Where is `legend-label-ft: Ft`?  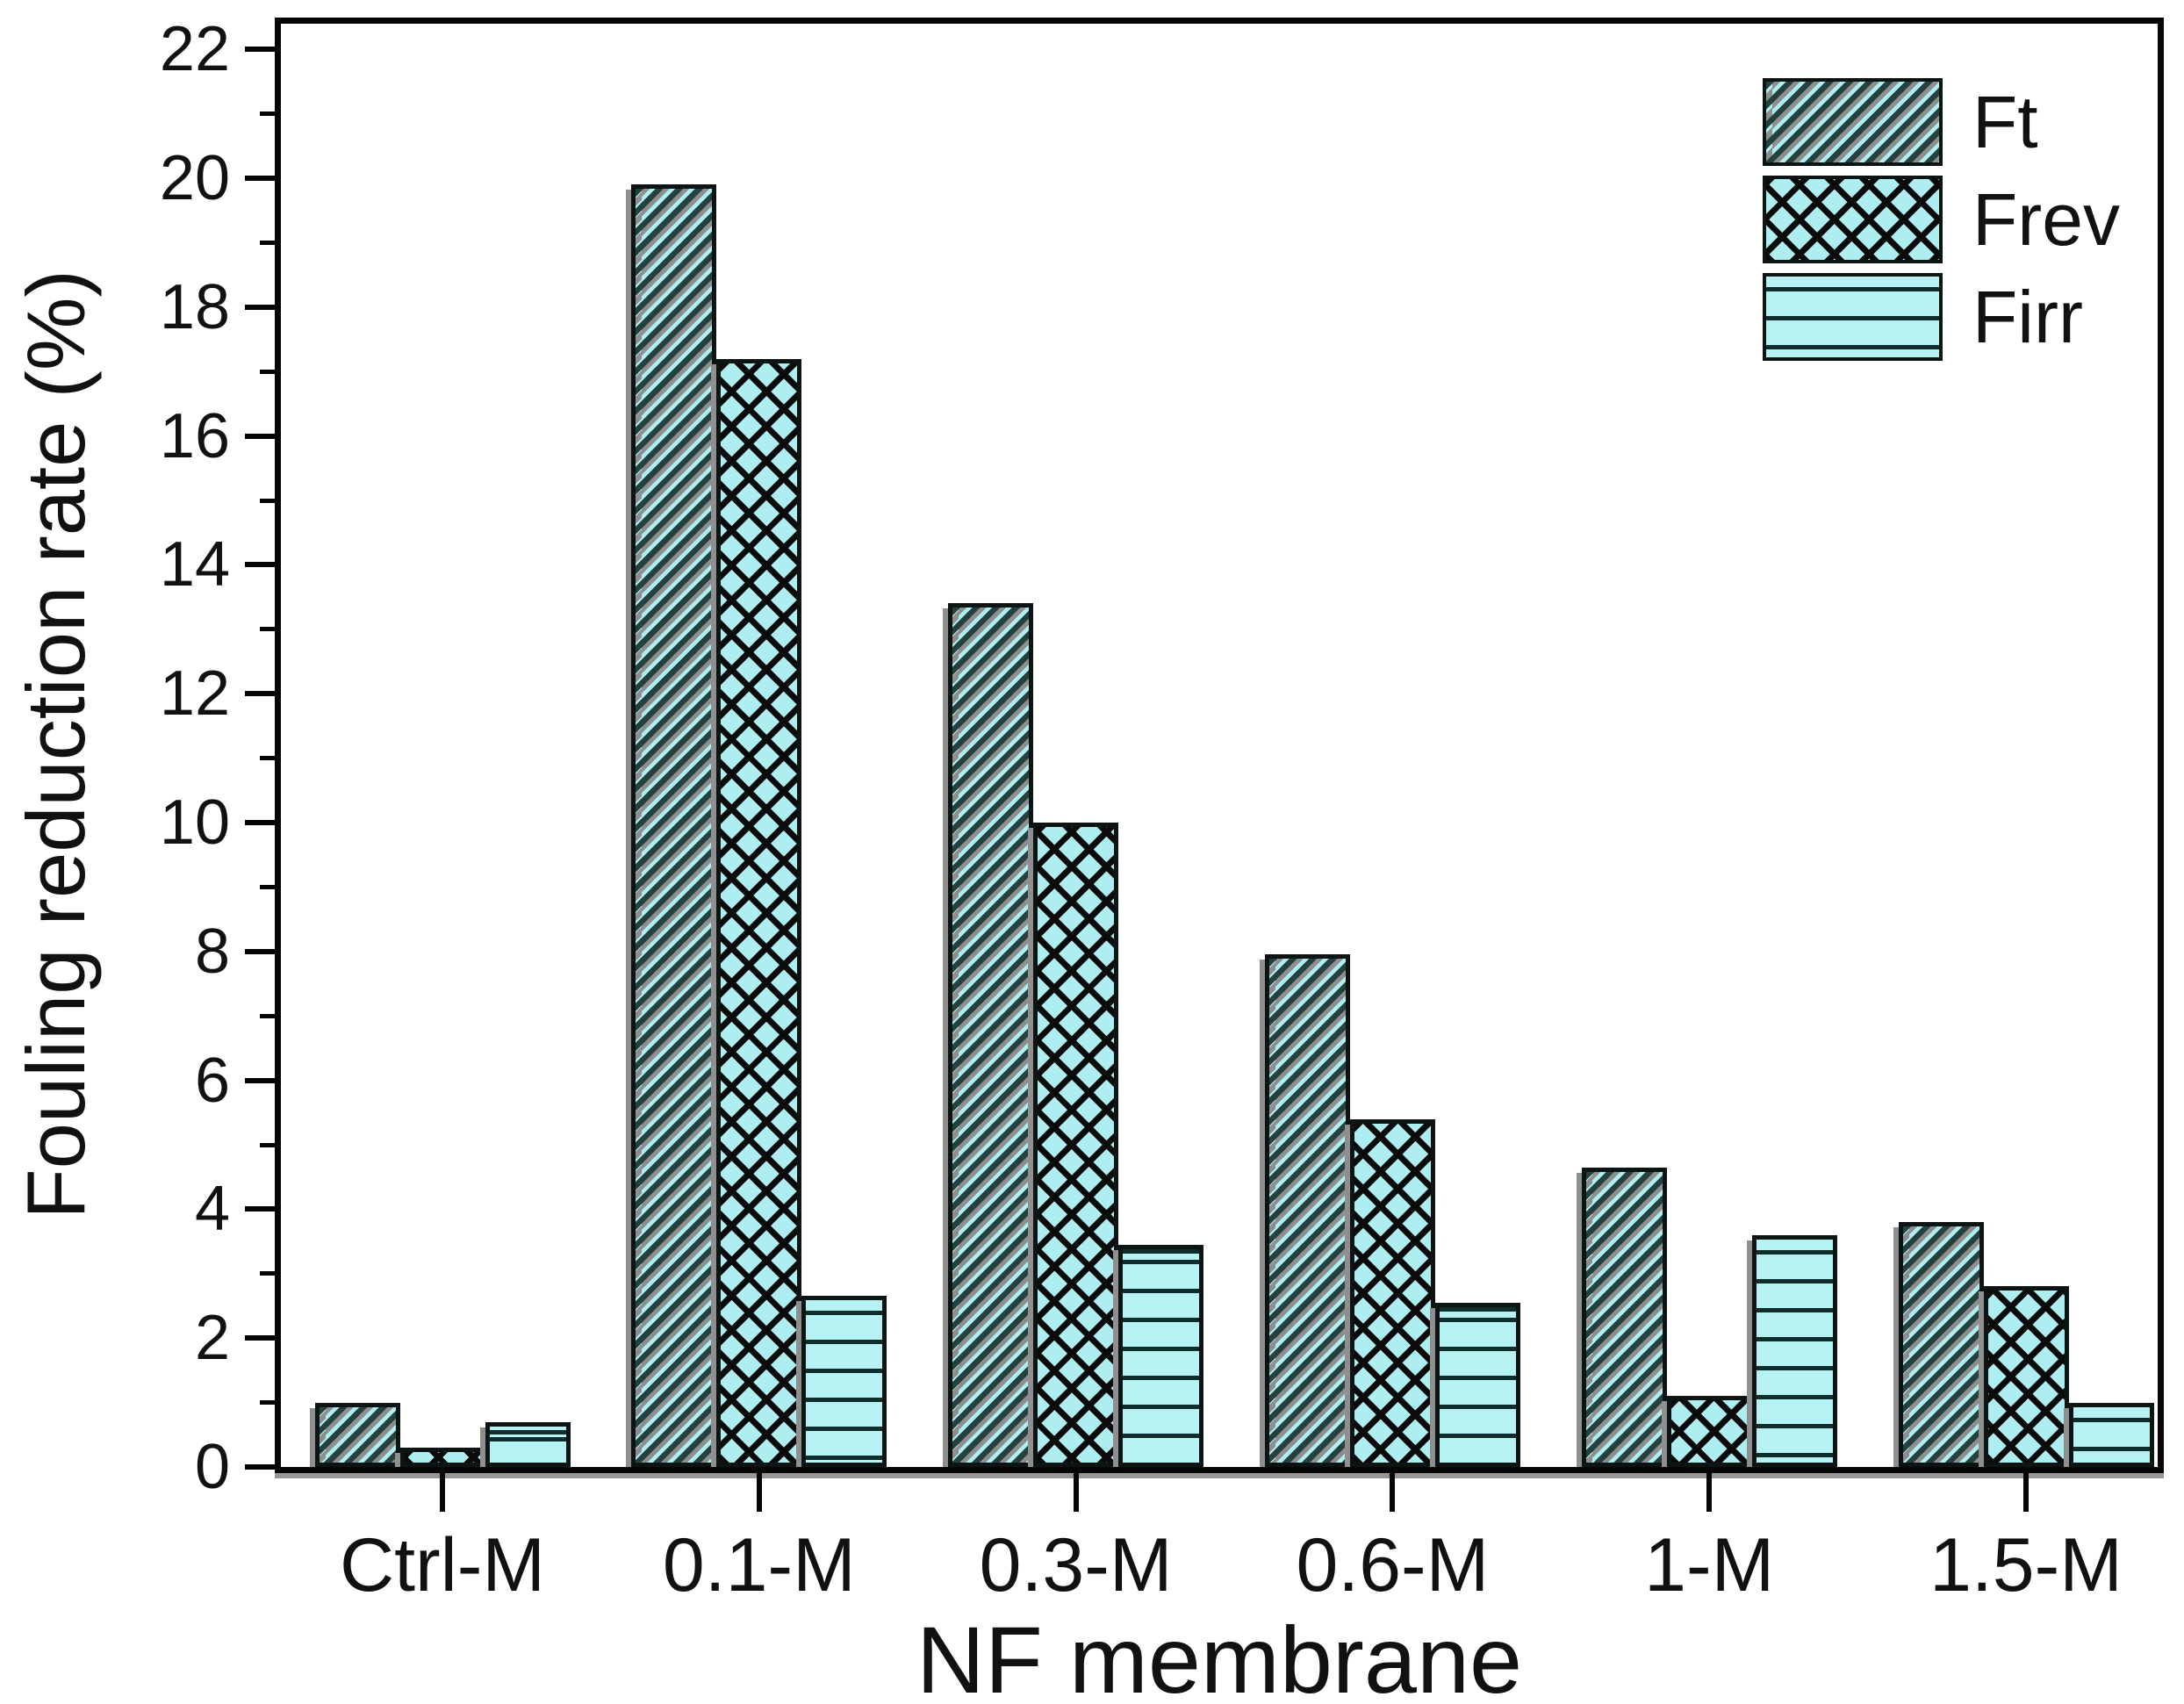
legend-label-ft: Ft is located at coordinates (2005, 122).